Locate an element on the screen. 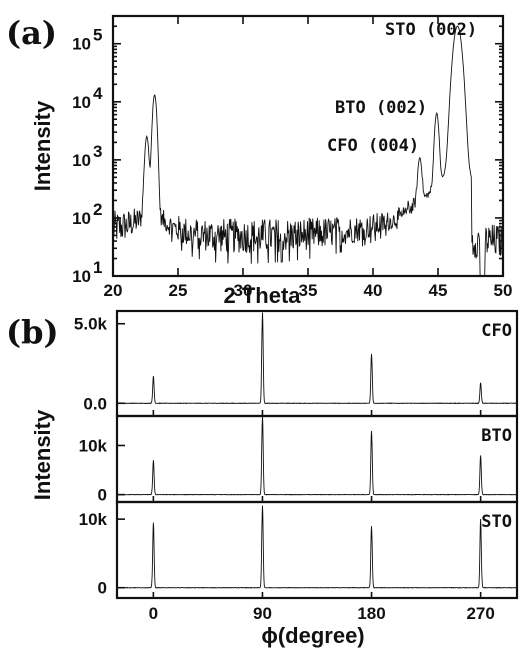 This screenshot has height=649, width=520. panel-b-label: (b) is located at coordinates (32, 332).